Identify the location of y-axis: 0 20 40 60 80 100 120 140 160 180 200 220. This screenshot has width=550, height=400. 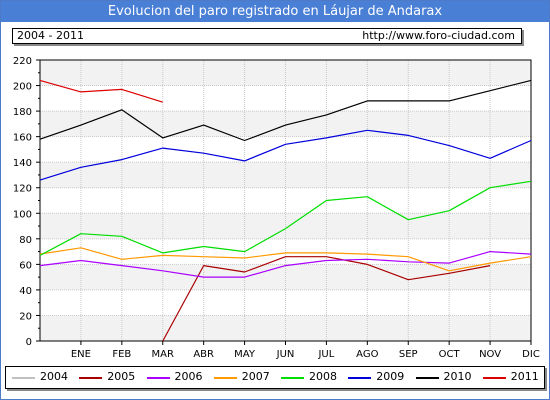
(26, 202).